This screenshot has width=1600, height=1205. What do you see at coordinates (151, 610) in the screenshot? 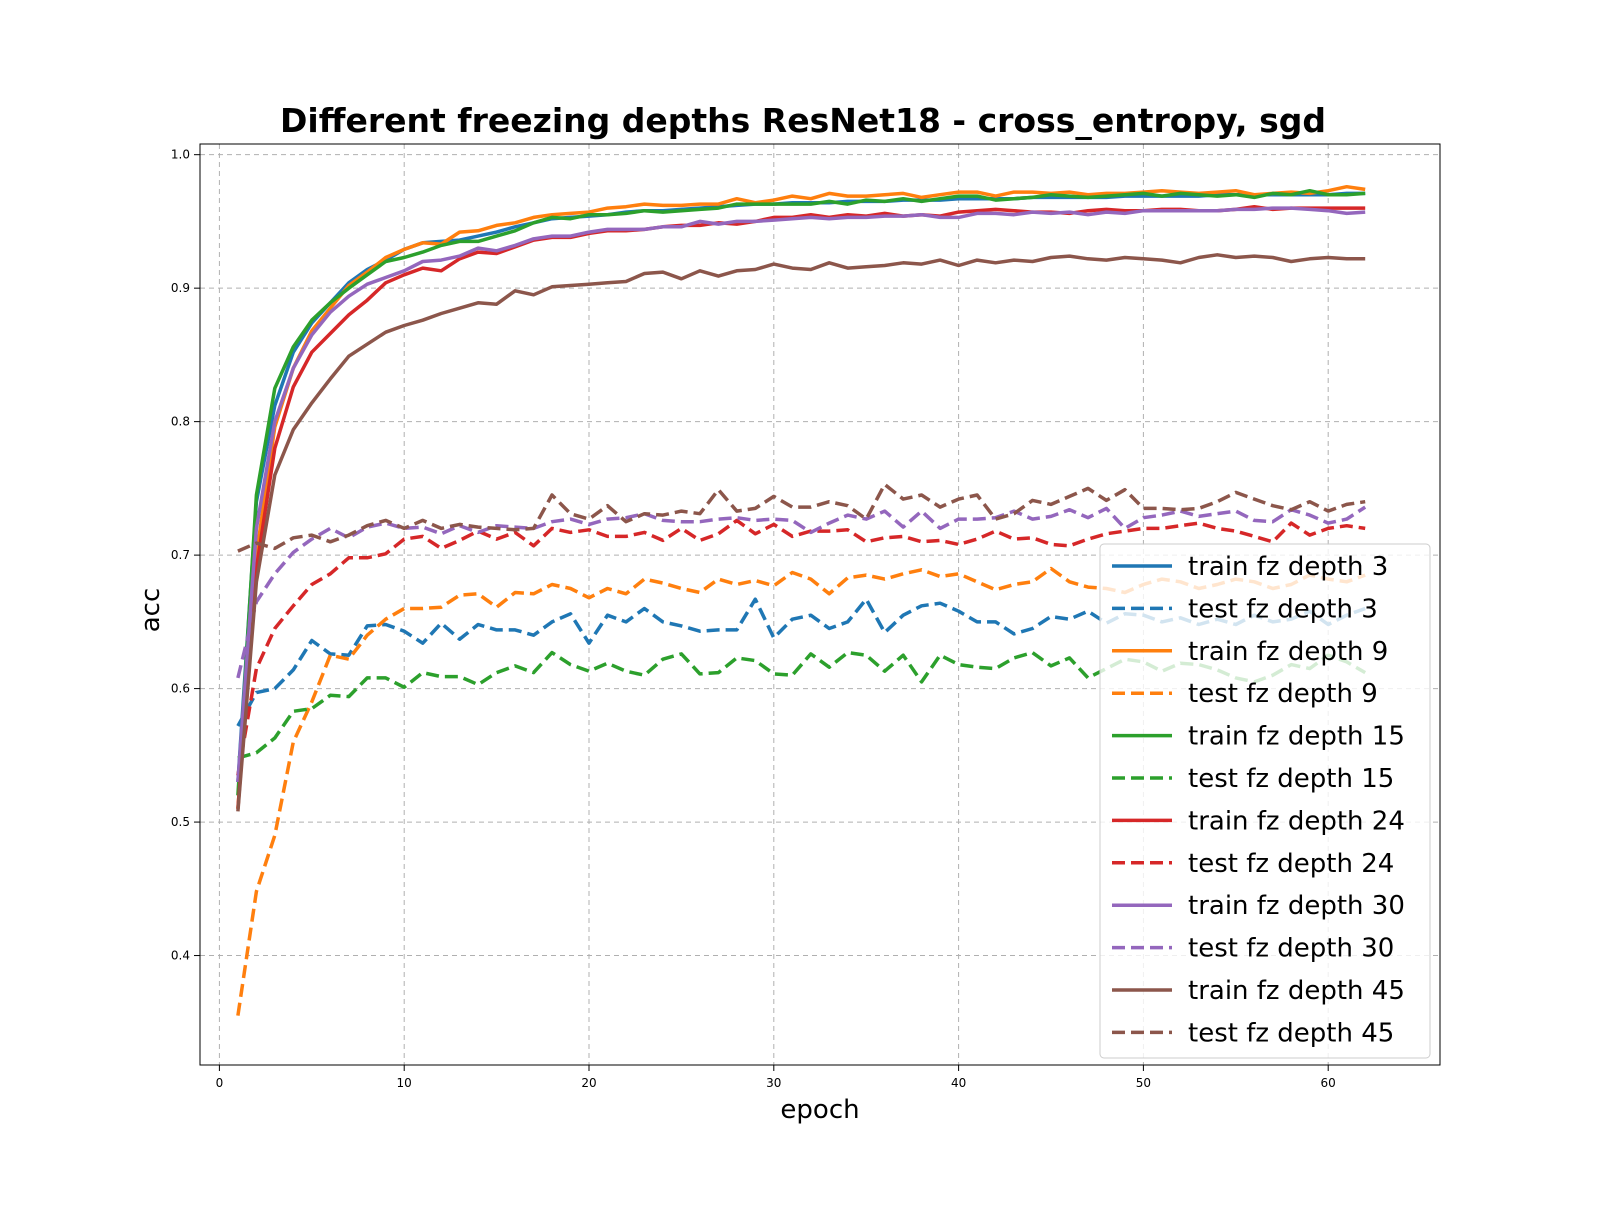
I see `y-axis-label: acc` at bounding box center [151, 610].